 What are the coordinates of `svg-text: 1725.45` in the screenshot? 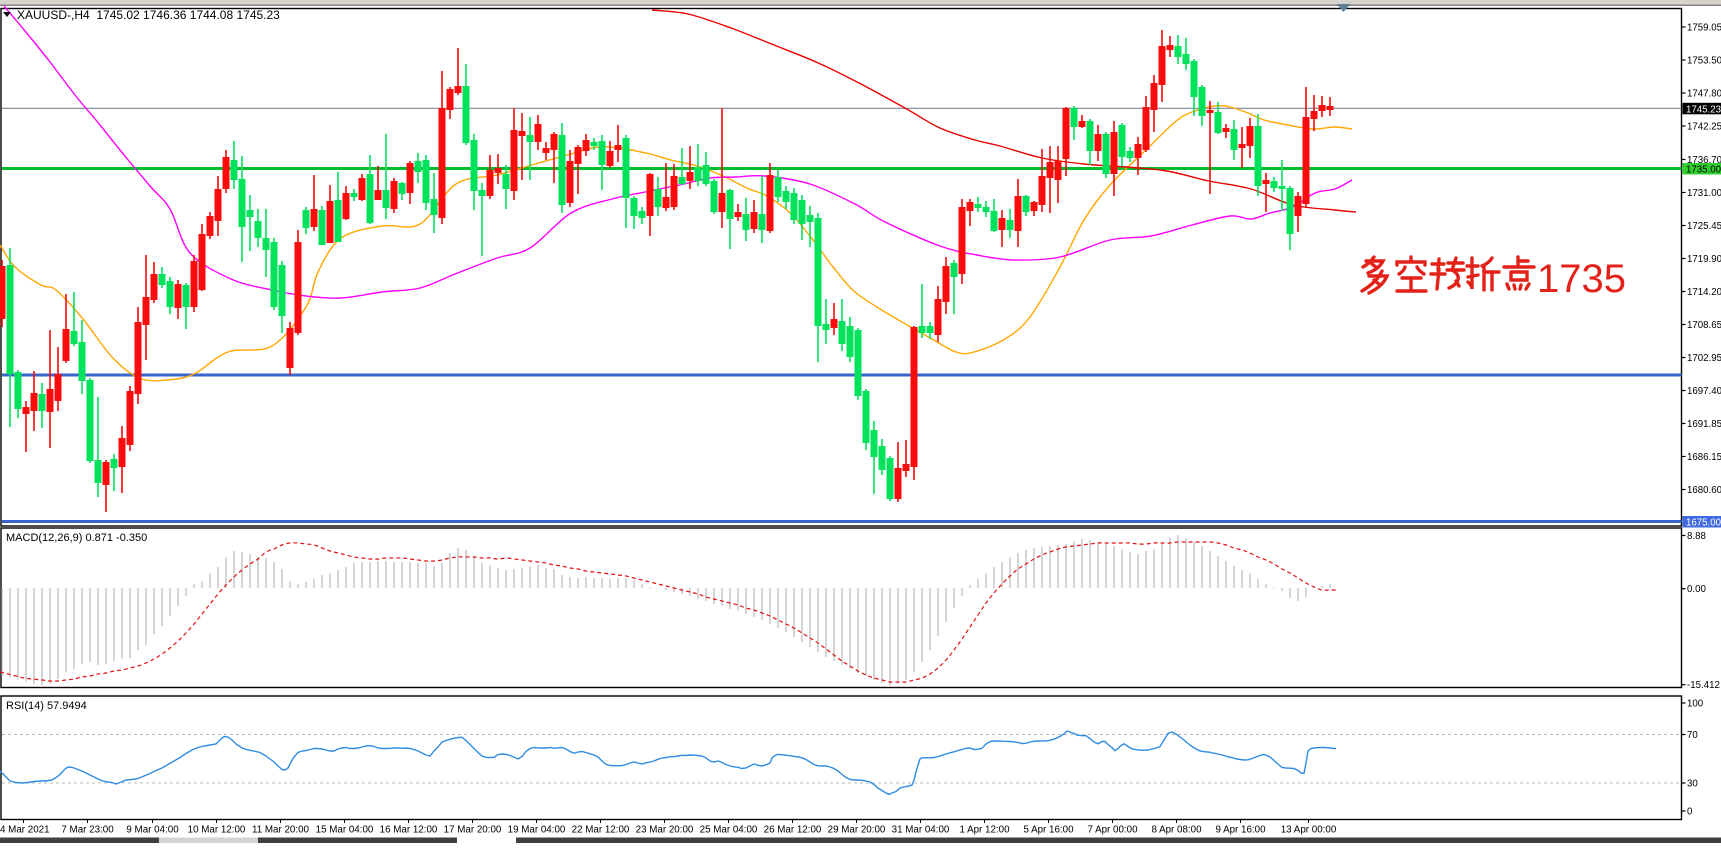 It's located at (1704, 226).